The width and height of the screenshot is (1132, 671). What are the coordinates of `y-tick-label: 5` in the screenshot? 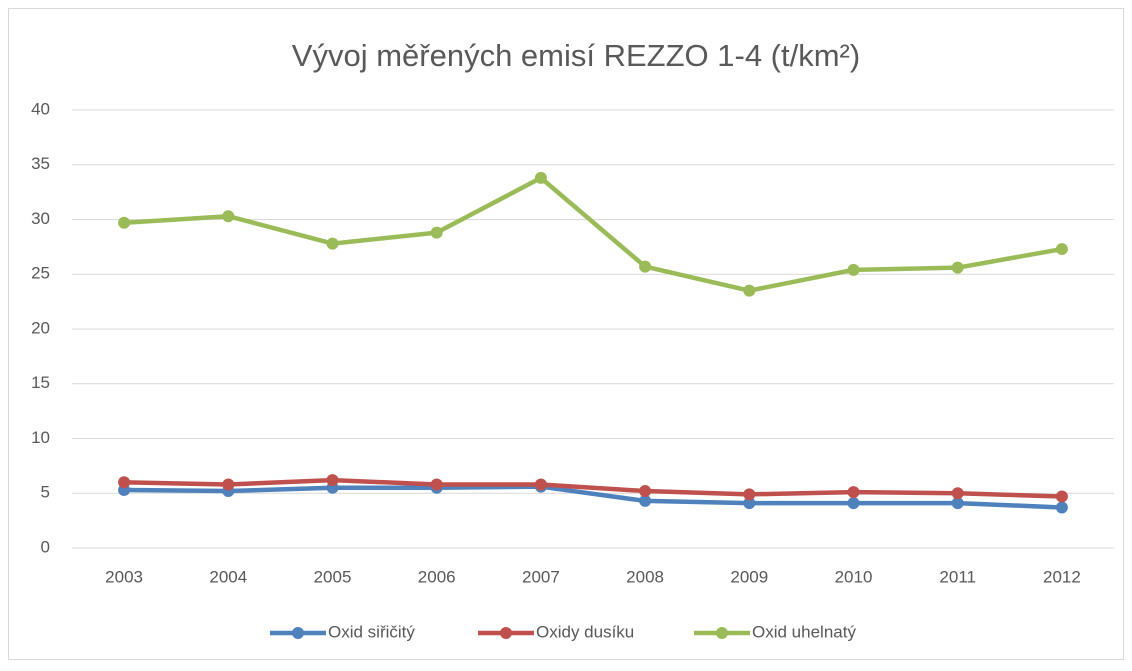 It's located at (45, 492).